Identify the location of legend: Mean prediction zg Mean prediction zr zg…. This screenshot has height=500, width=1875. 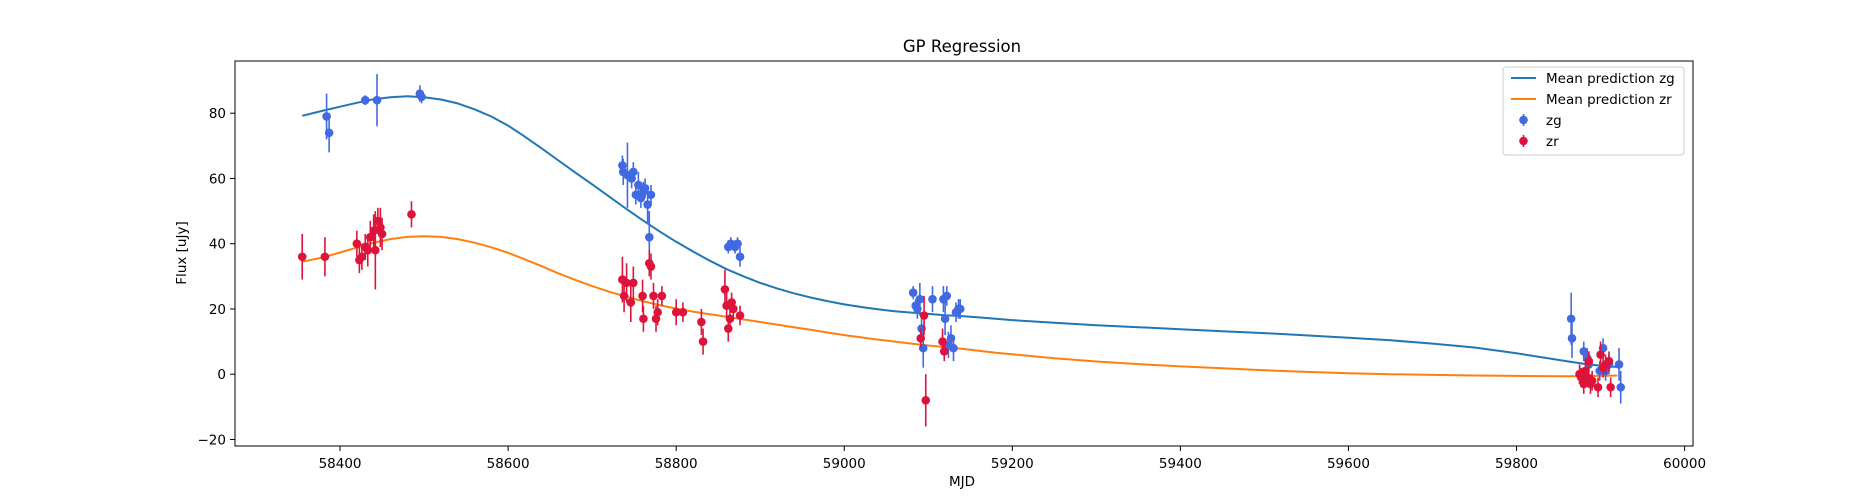
(1593, 111).